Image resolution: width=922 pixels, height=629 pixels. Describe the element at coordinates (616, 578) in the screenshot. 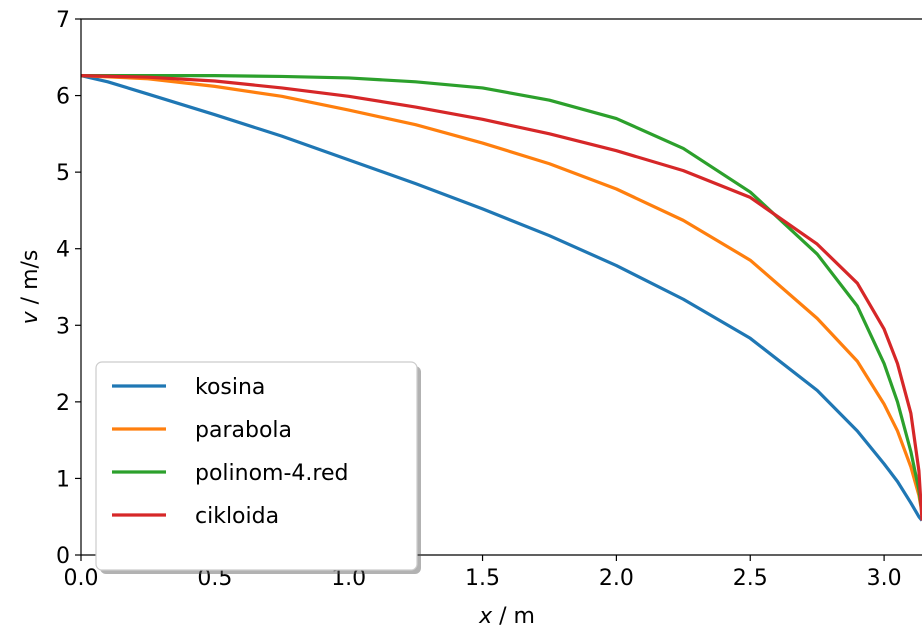

I see `x-tick-label: 2.0` at that location.